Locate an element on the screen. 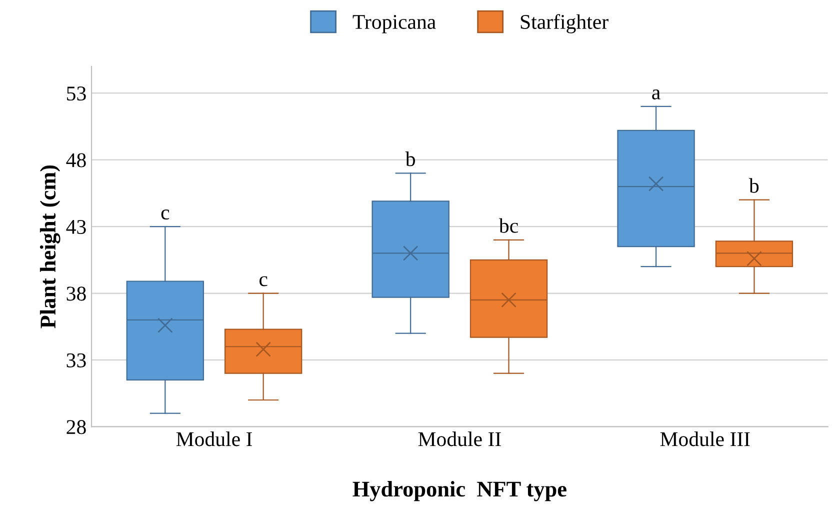 The height and width of the screenshot is (511, 832). annotation: a is located at coordinates (656, 94).